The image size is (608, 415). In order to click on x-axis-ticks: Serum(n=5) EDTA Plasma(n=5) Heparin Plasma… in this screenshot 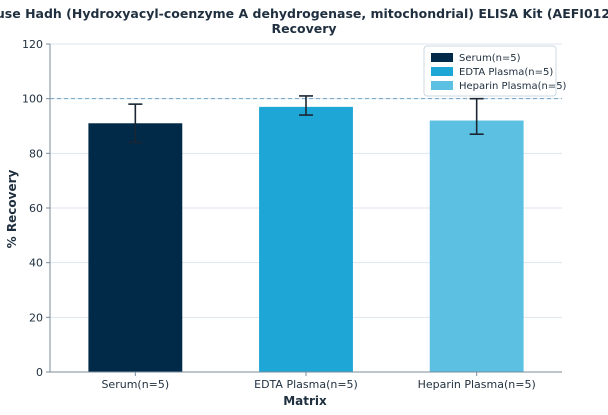, I will do `click(318, 381)`.